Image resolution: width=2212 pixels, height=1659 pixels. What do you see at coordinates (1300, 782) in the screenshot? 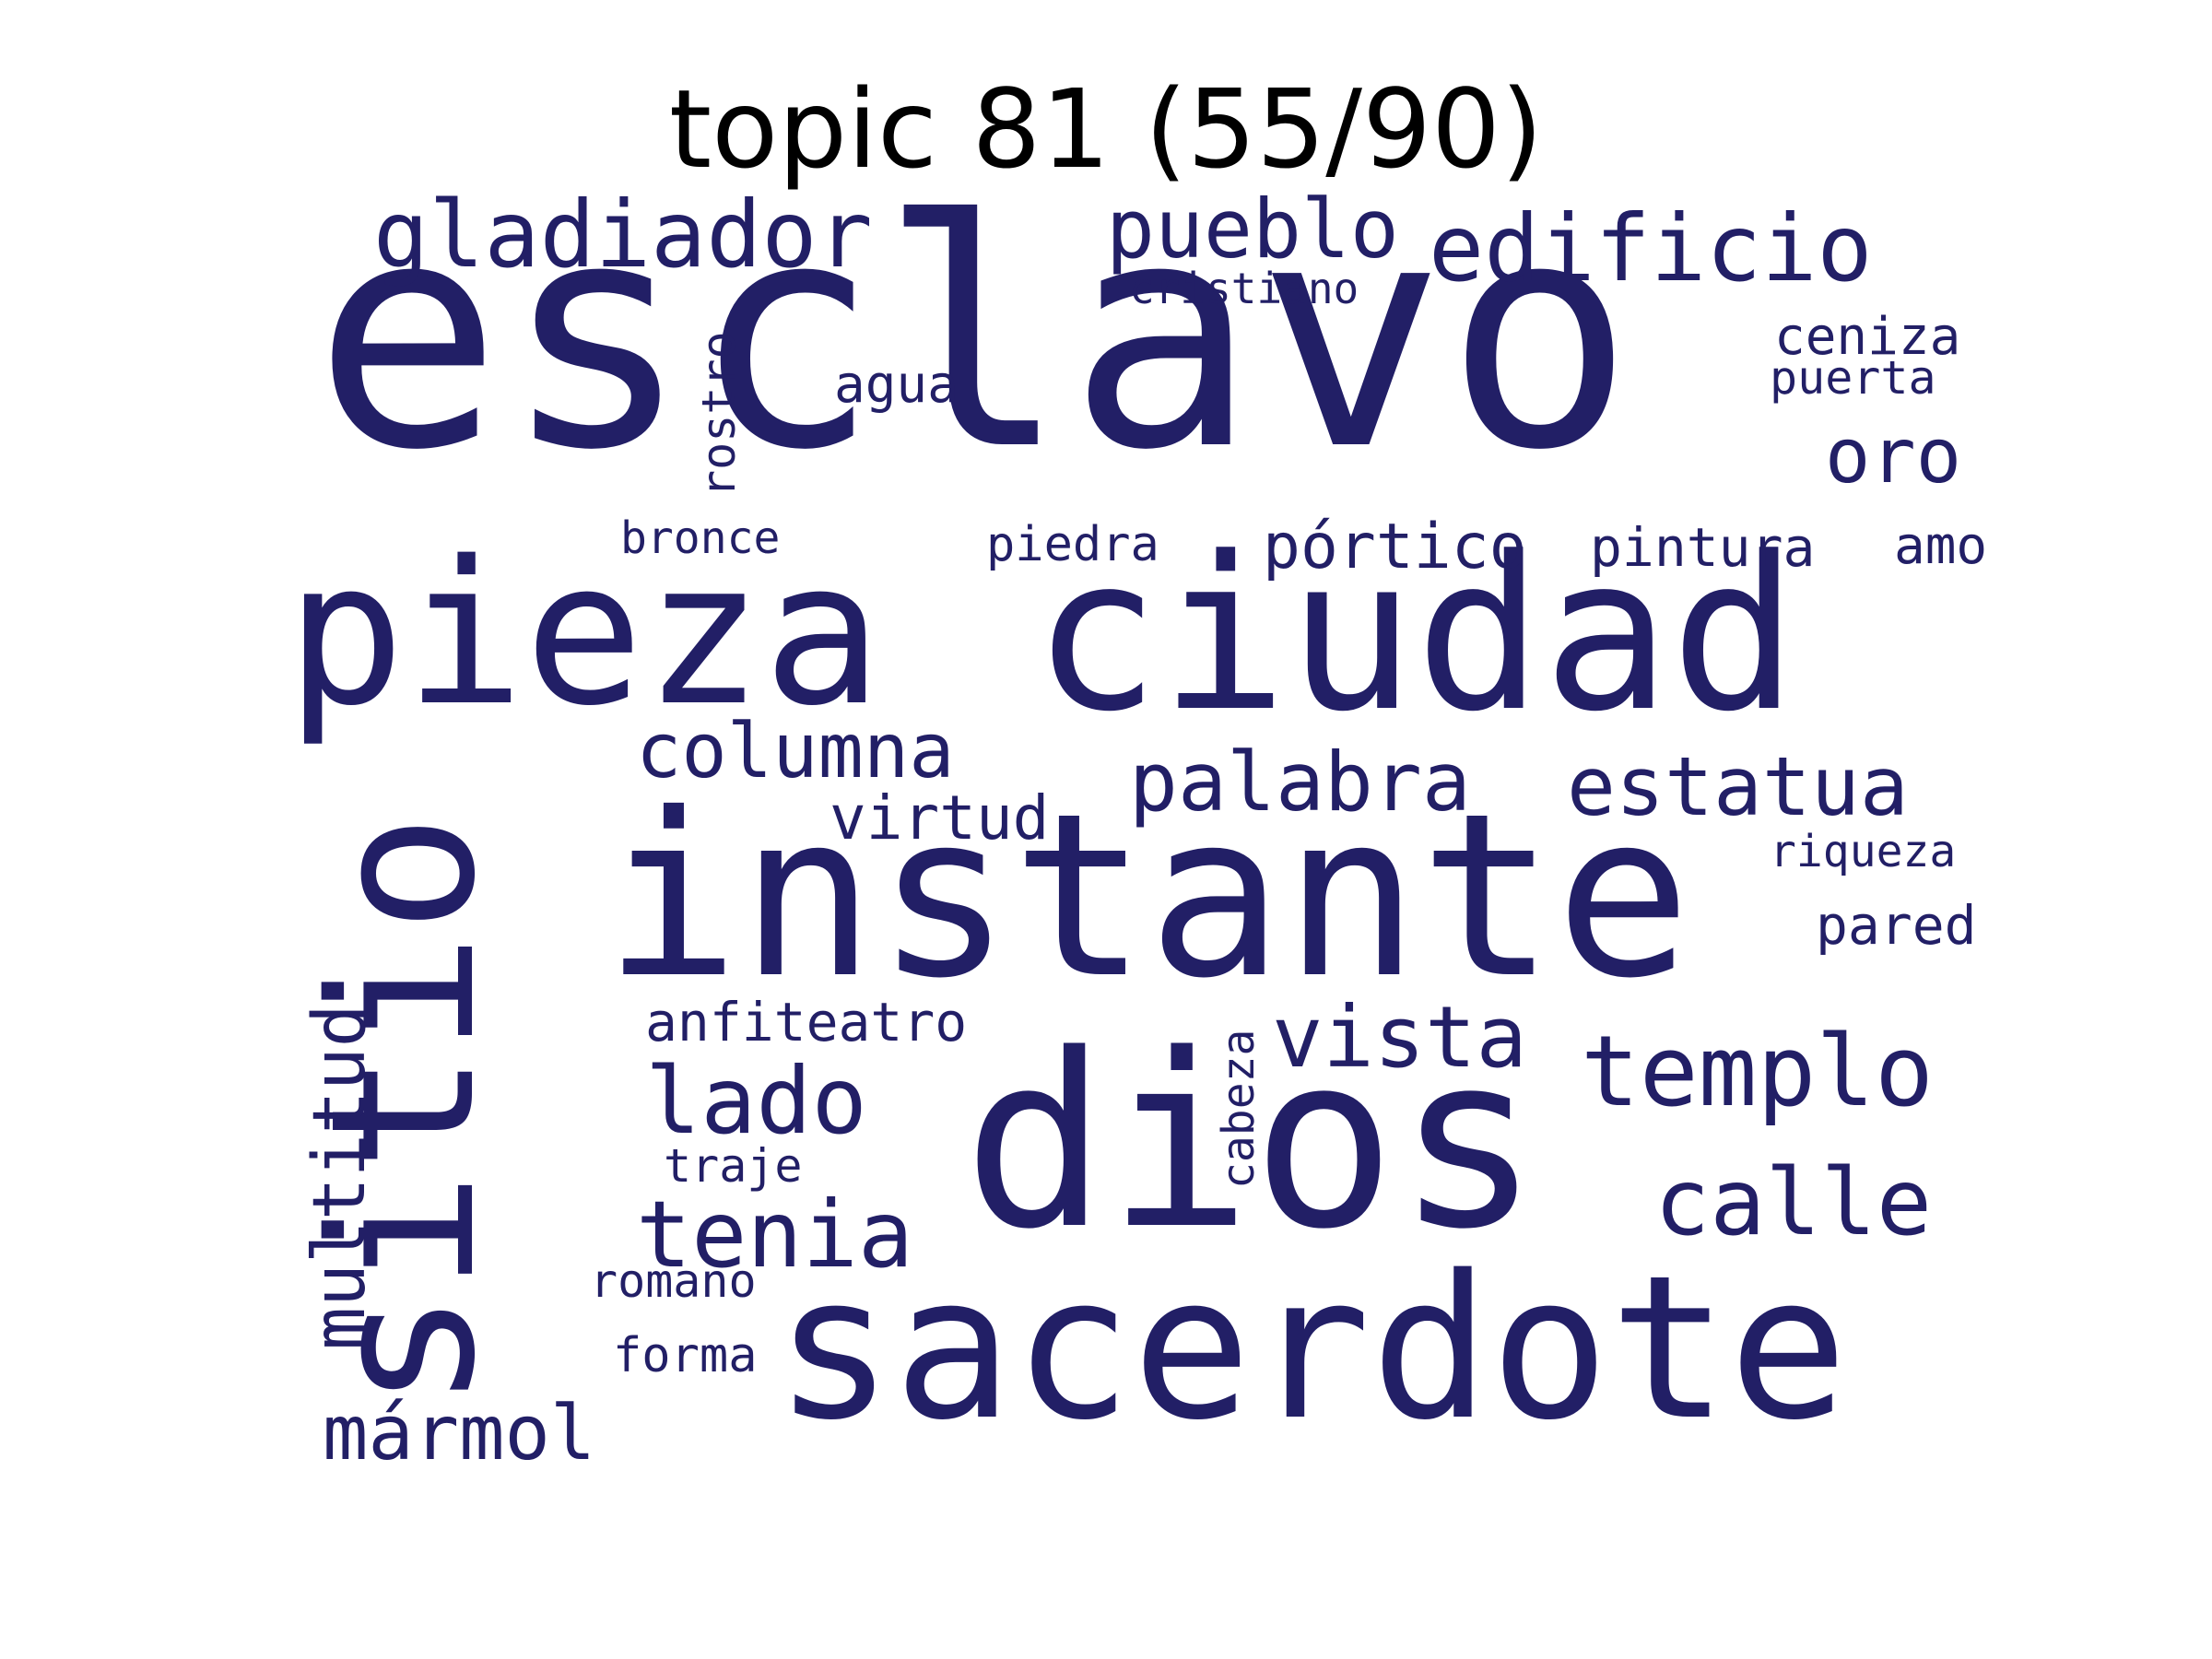
I see `word-palabra: palabra` at bounding box center [1300, 782].